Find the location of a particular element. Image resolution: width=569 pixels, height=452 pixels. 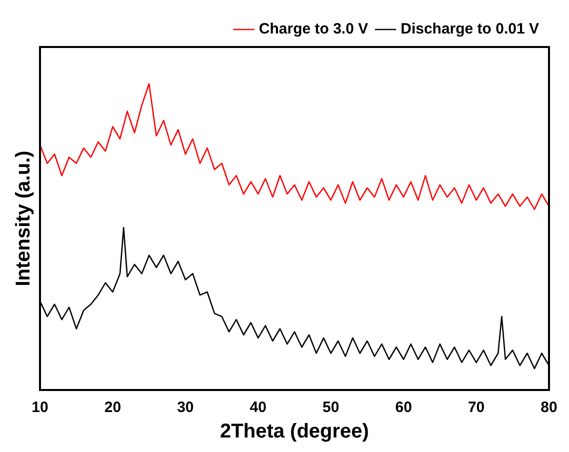

x-axis-title: 2Theta (degree) is located at coordinates (294, 431).